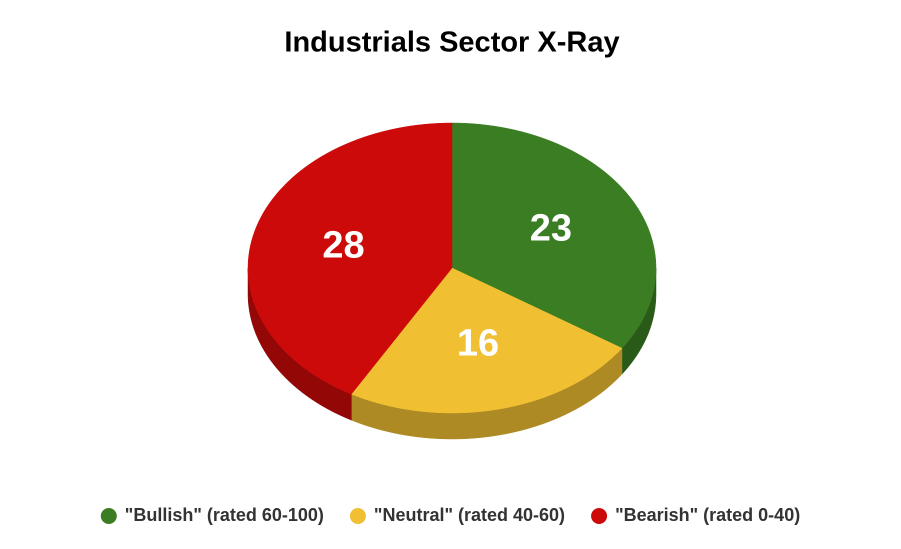 This screenshot has height=549, width=901. I want to click on legend-label: "Bullish" (rated 60-100), so click(224, 515).